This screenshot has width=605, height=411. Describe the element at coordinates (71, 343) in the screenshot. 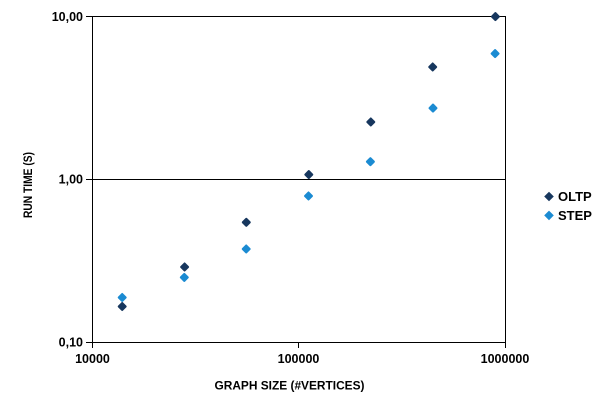

I see `svg-text: 0,10` at that location.